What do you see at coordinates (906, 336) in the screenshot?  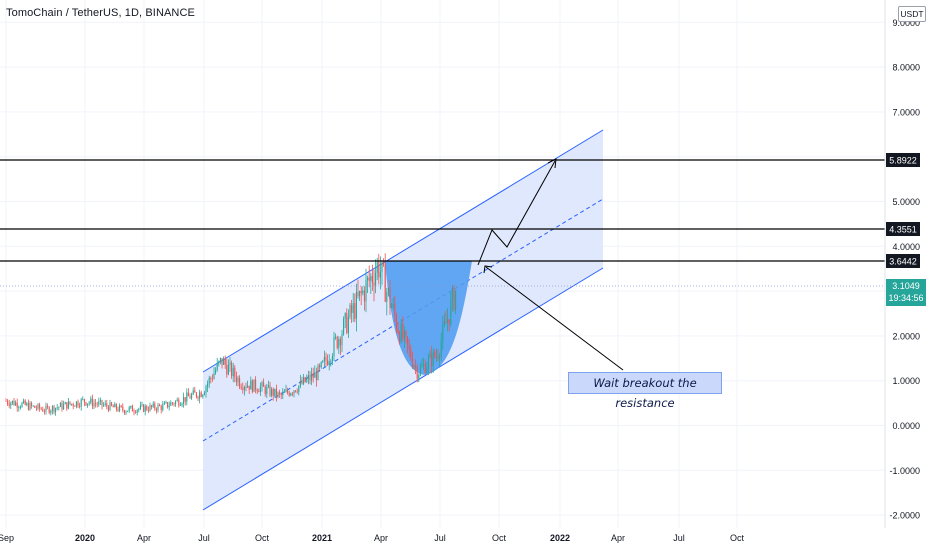 I see `y-tick-label: 2.0000` at bounding box center [906, 336].